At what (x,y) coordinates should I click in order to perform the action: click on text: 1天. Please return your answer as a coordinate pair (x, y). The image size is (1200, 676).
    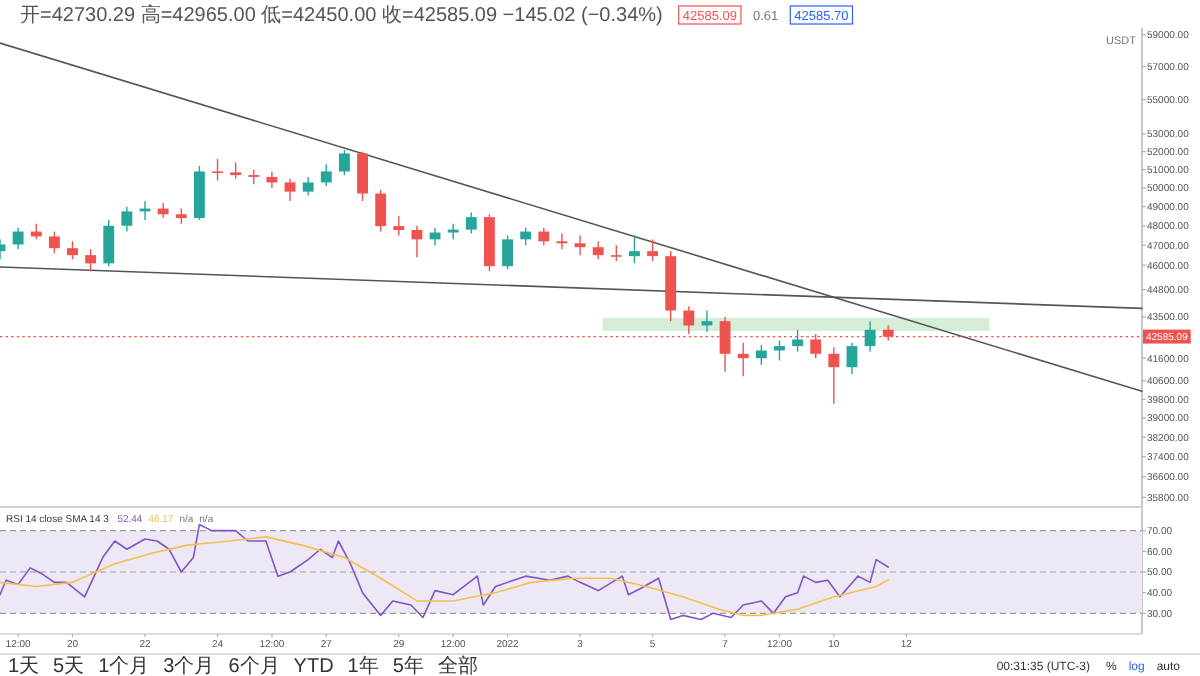
    Looking at the image, I should click on (24, 666).